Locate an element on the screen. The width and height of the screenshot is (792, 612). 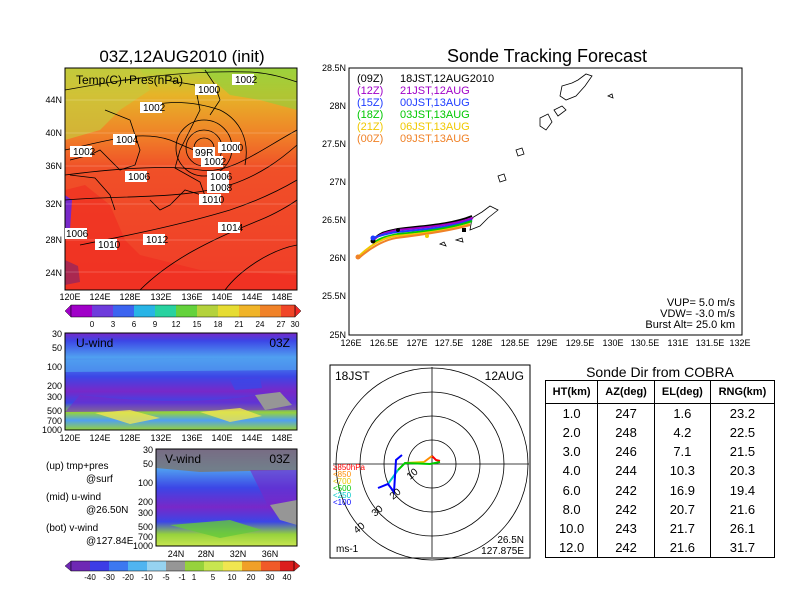
wind-colorbar-label: -20 is located at coordinates (128, 577).